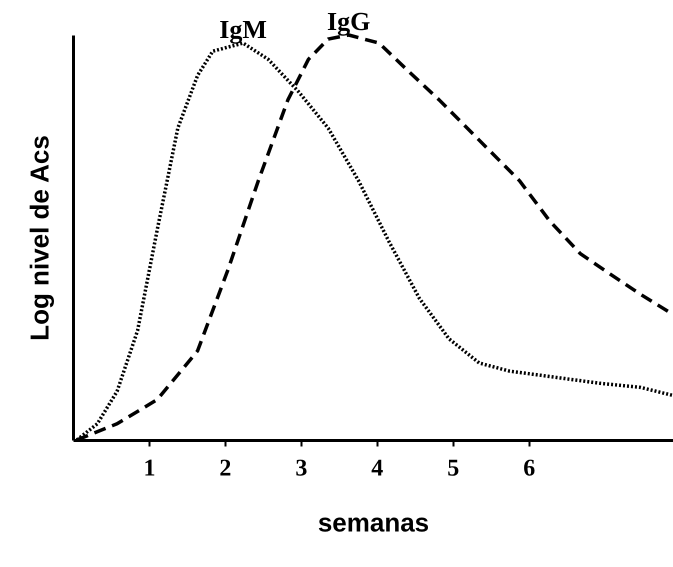  I want to click on x-tick-label: 5, so click(453, 469).